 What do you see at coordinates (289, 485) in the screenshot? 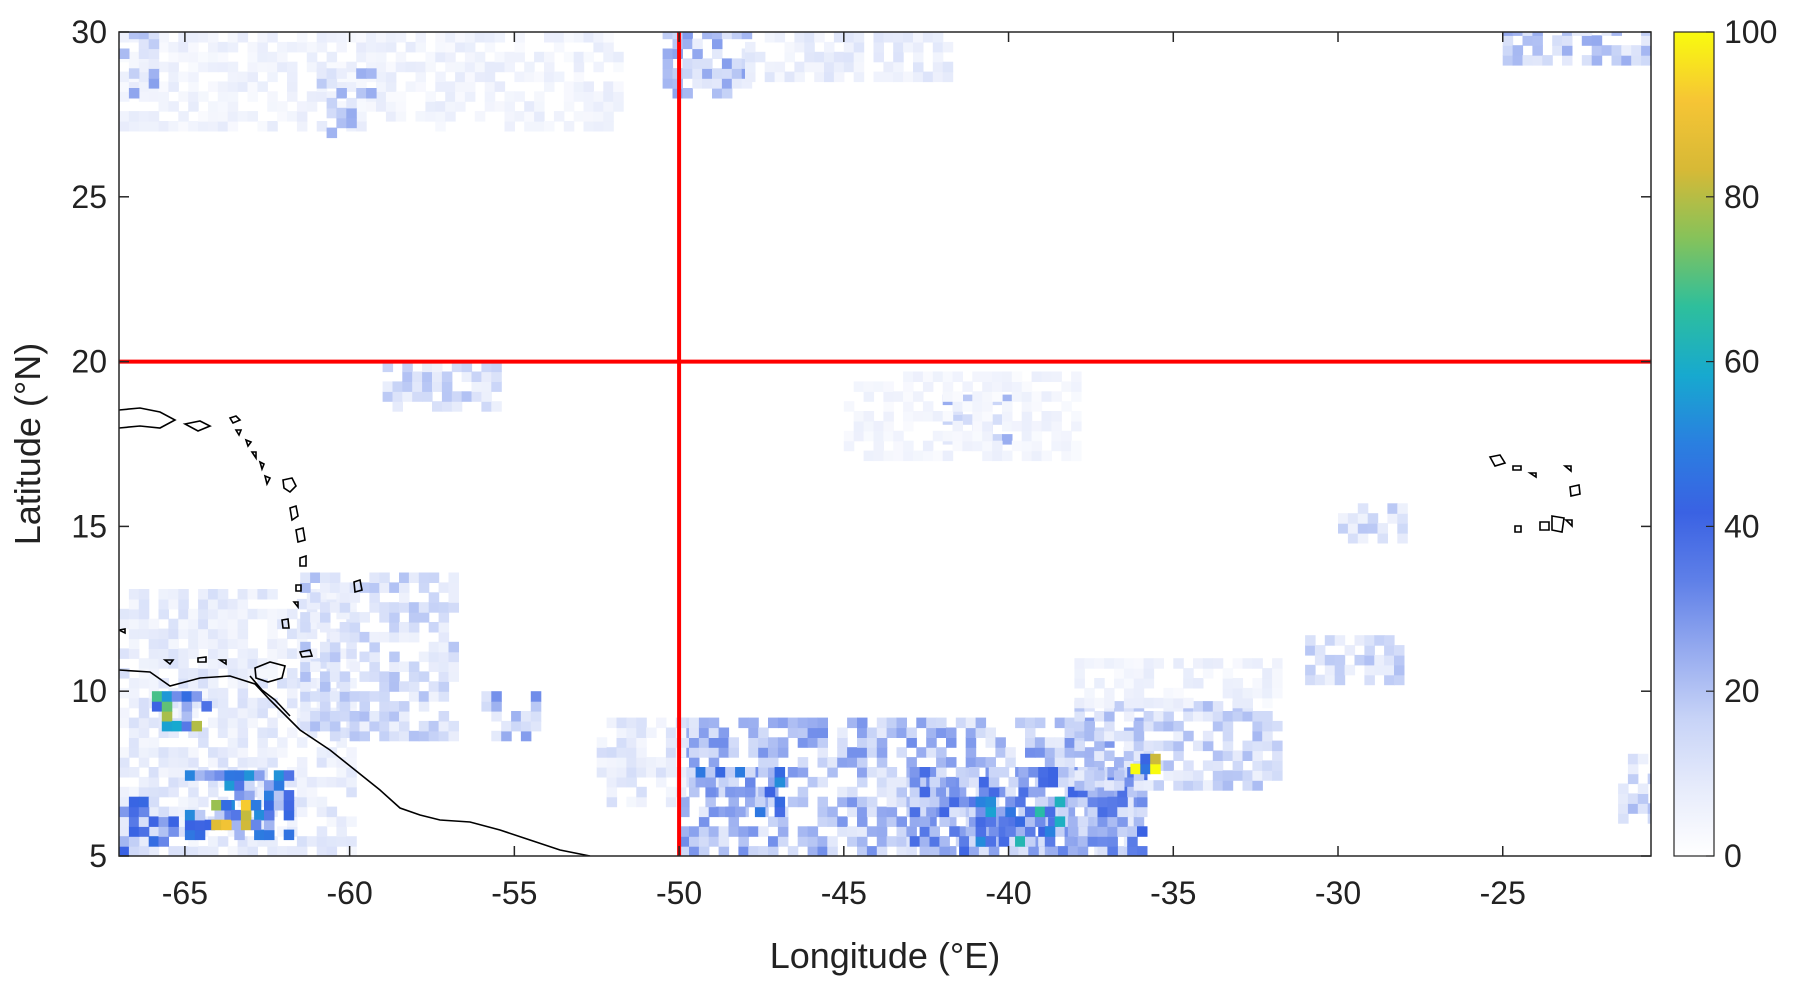
I see `island-guadeloupe` at bounding box center [289, 485].